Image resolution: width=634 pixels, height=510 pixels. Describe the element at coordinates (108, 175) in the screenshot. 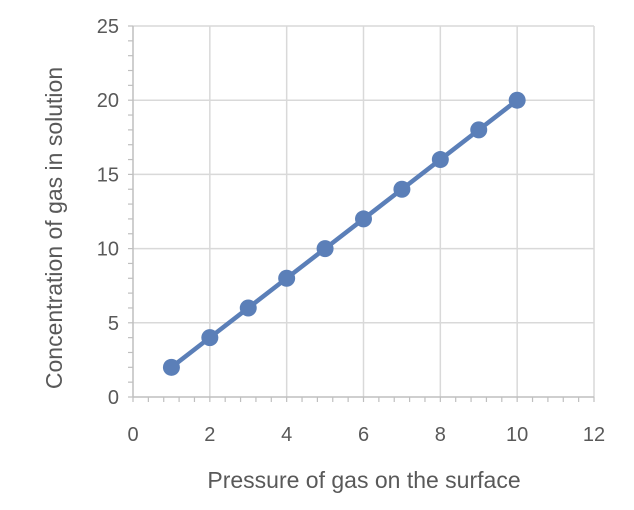

I see `y-tick-label: 15` at that location.